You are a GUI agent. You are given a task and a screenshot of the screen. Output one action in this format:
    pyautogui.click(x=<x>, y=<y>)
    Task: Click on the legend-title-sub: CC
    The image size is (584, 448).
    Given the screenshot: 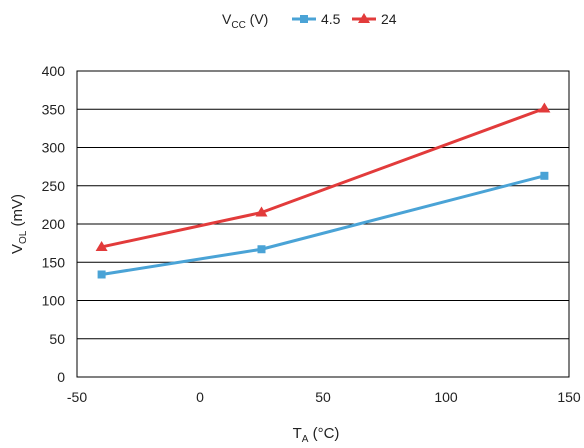 What is the action you would take?
    pyautogui.click(x=238, y=25)
    